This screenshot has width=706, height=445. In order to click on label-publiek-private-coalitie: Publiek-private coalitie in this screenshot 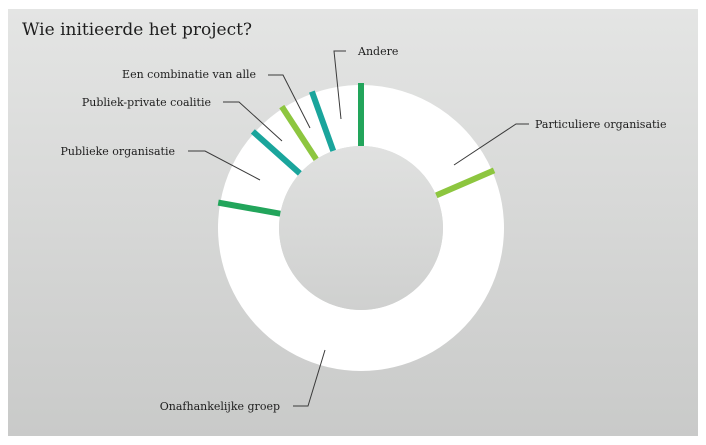, I will do `click(146, 102)`.